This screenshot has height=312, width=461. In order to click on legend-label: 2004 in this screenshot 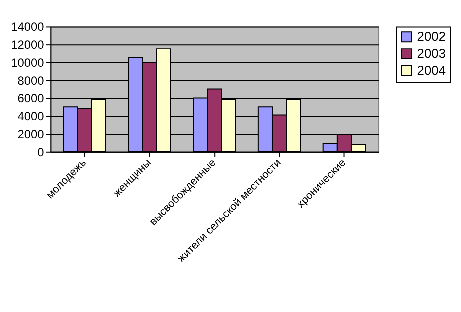, I will do `click(431, 70)`.